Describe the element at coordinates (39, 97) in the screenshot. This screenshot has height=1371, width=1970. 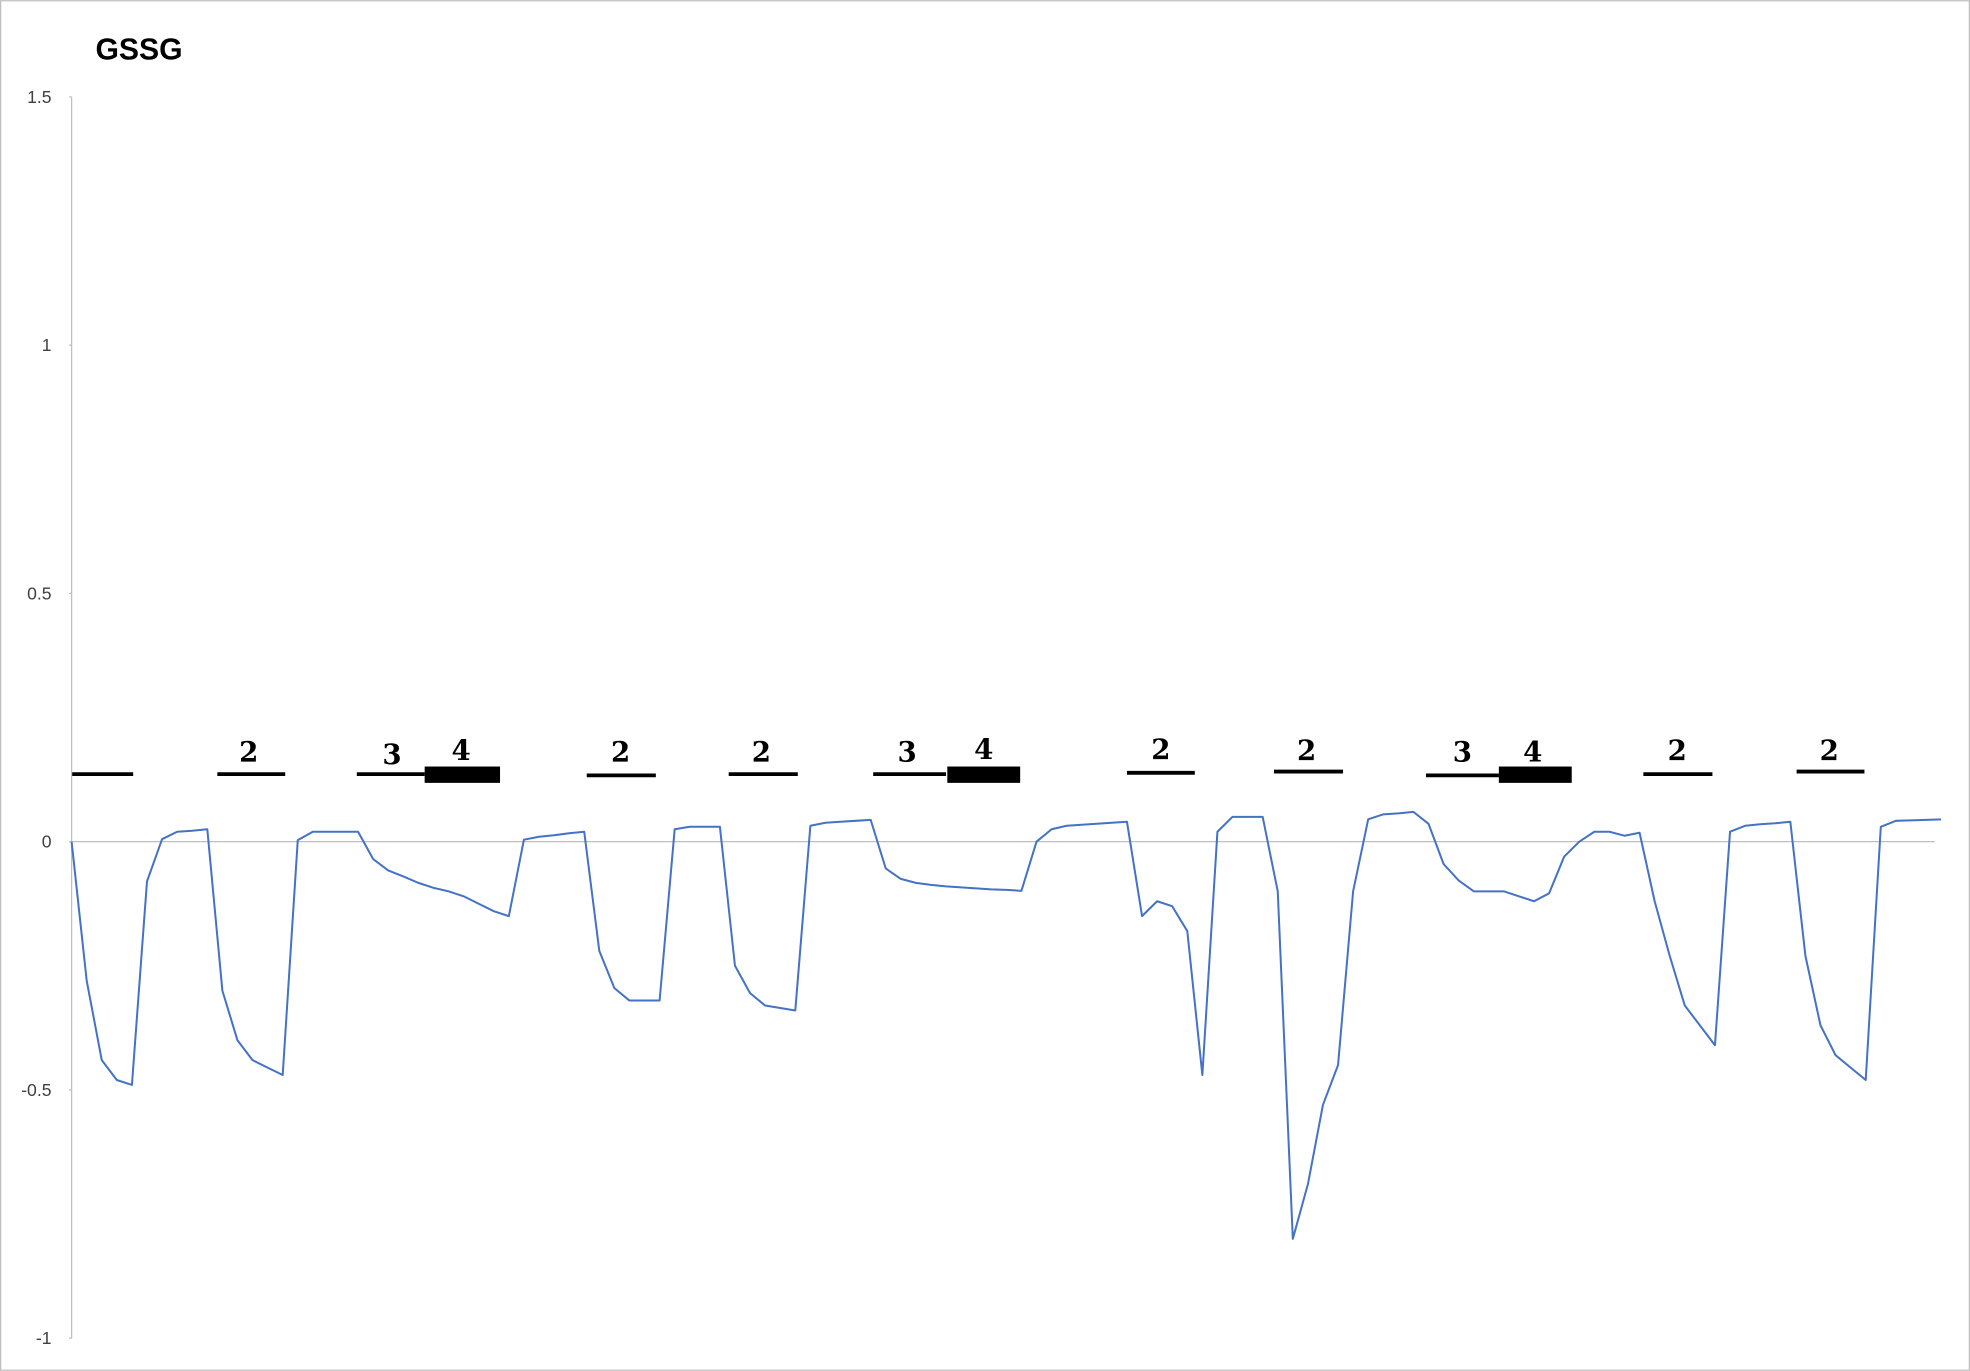
I see `y-tick-label: 1.5` at that location.